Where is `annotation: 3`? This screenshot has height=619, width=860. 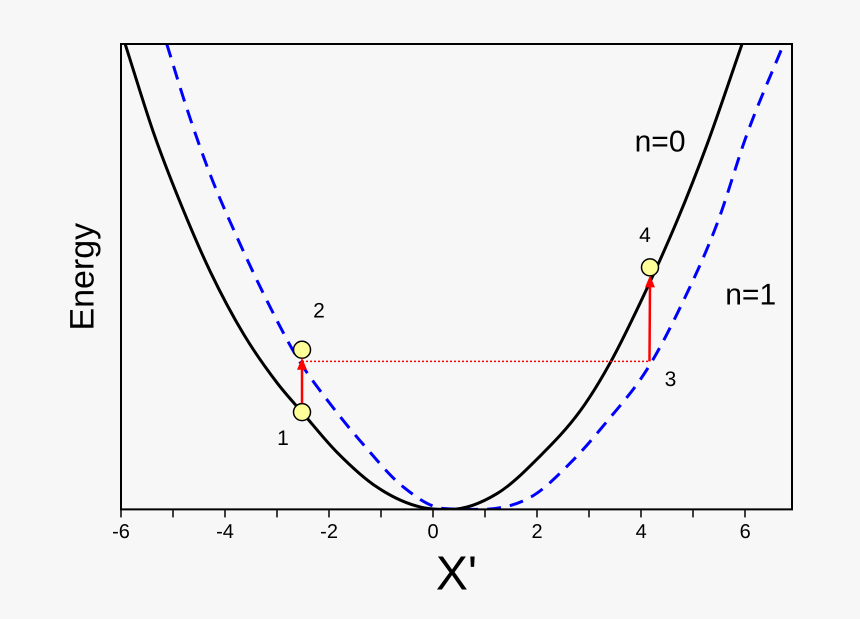
annotation: 3 is located at coordinates (670, 380).